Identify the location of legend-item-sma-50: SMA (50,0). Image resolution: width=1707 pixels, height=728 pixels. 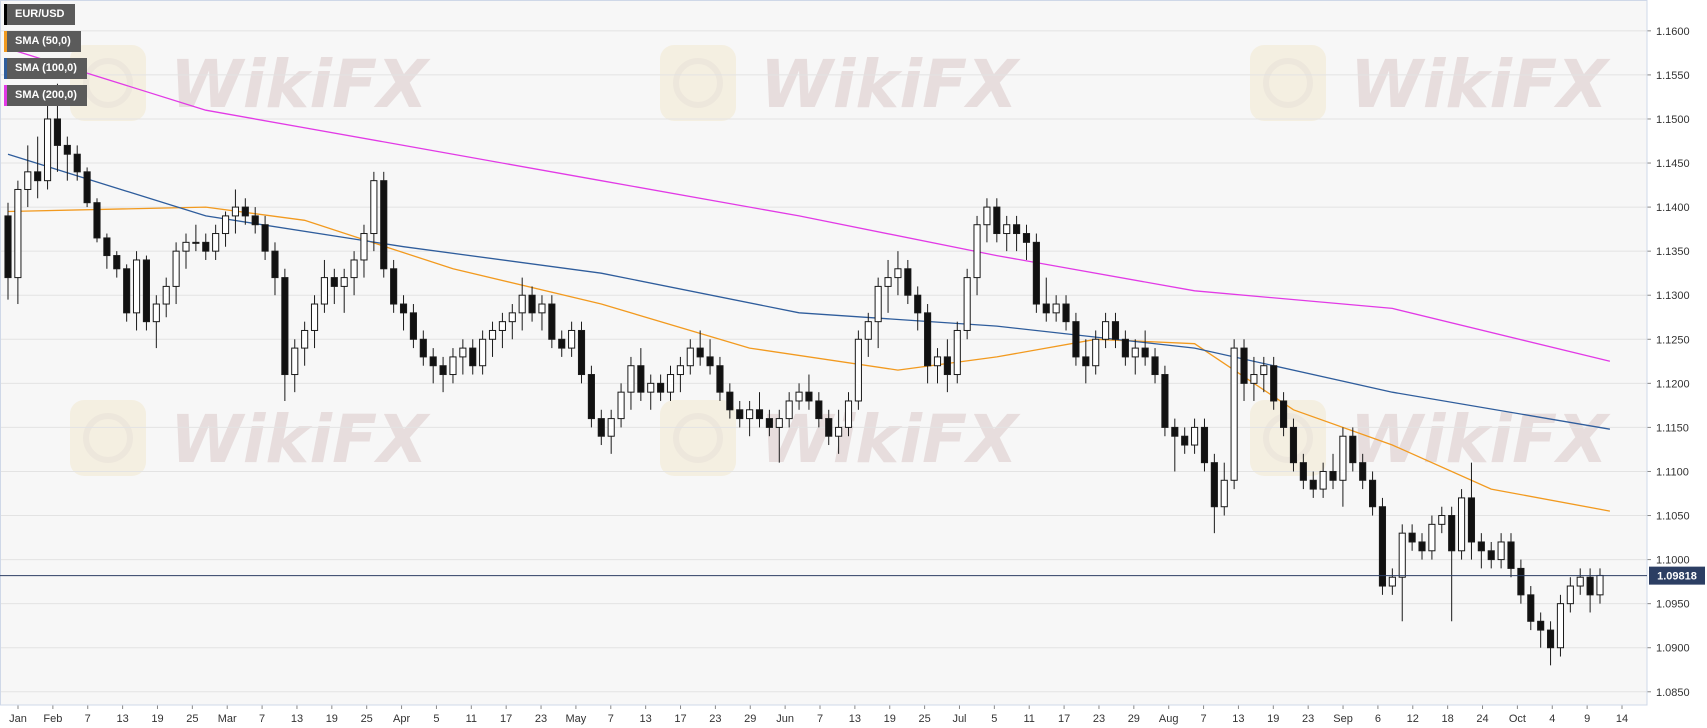
(45, 41).